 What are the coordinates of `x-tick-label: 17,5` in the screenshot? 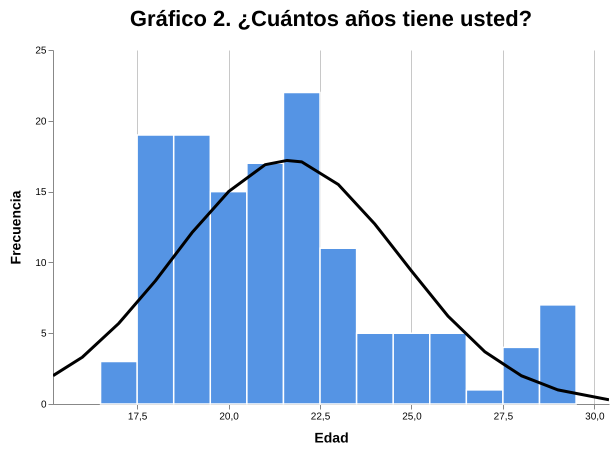 It's located at (138, 417).